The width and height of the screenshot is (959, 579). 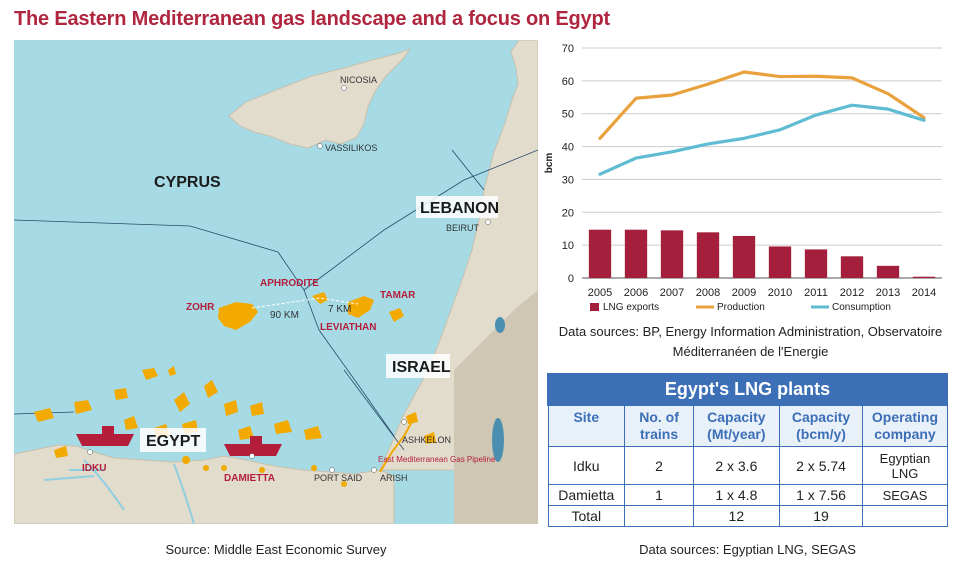 I want to click on distance-line, so click(x=305, y=303).